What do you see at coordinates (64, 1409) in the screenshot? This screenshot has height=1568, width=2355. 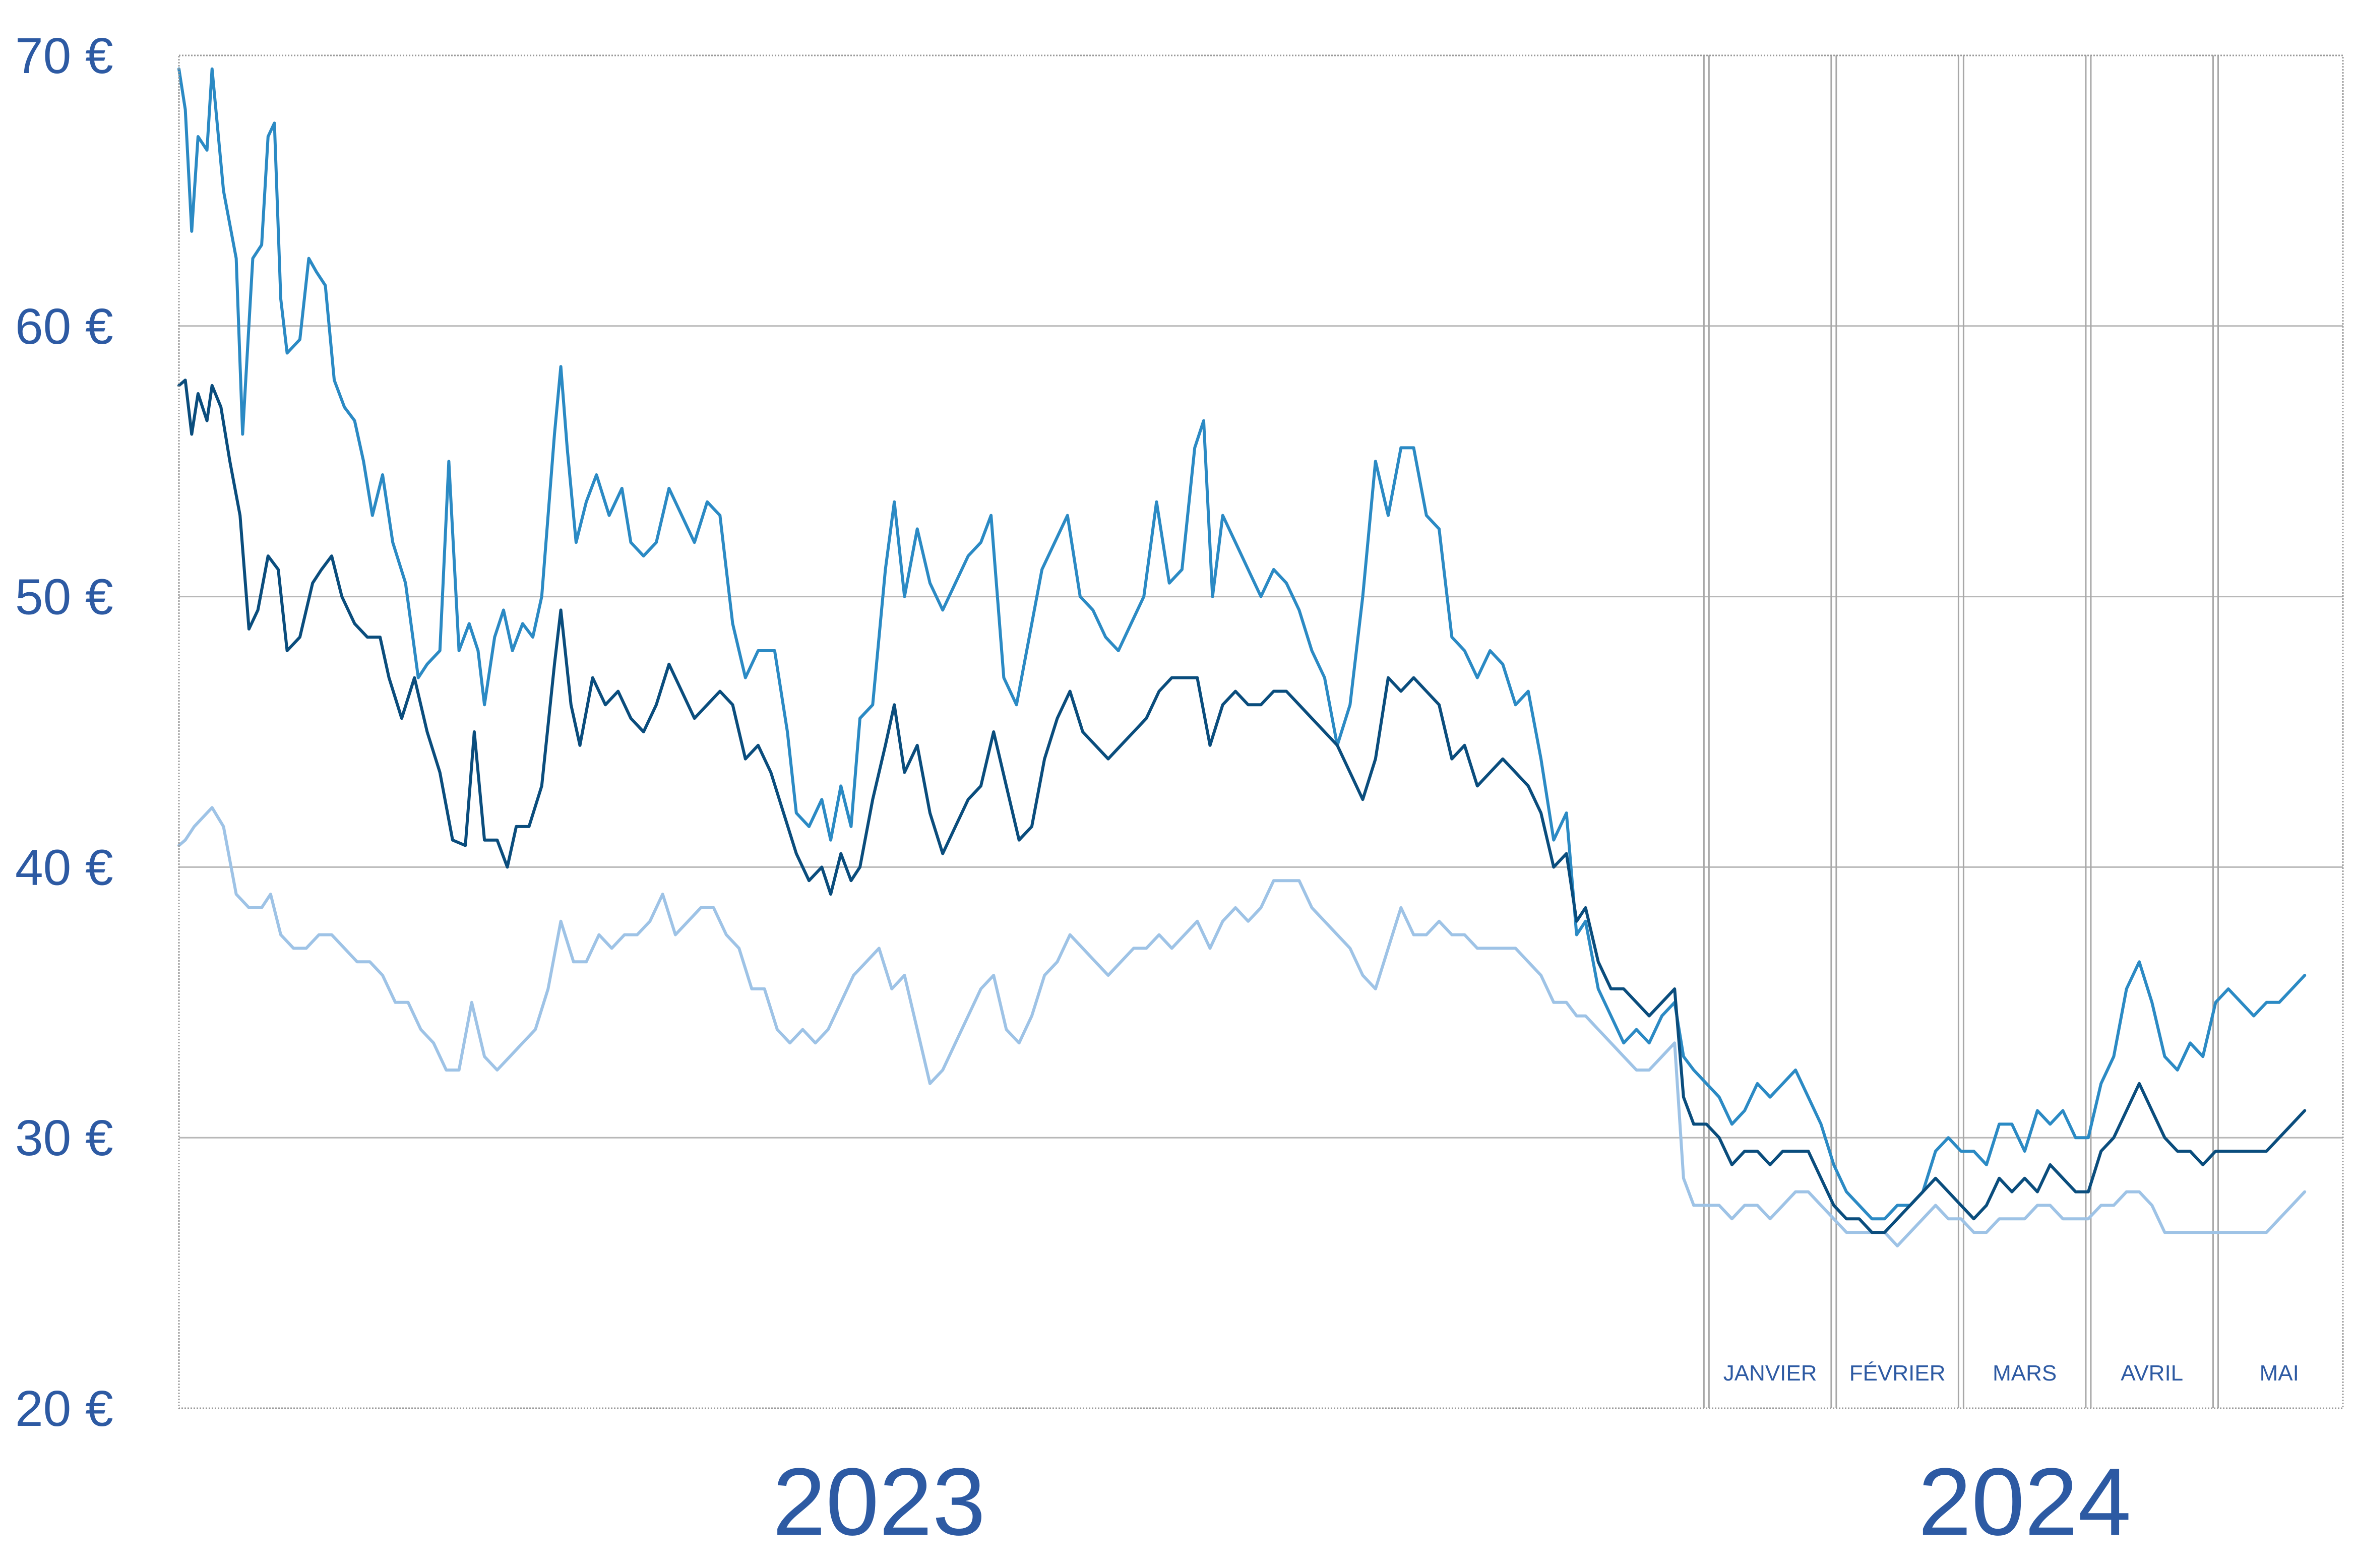 I see `y-tick-label: 20 €` at bounding box center [64, 1409].